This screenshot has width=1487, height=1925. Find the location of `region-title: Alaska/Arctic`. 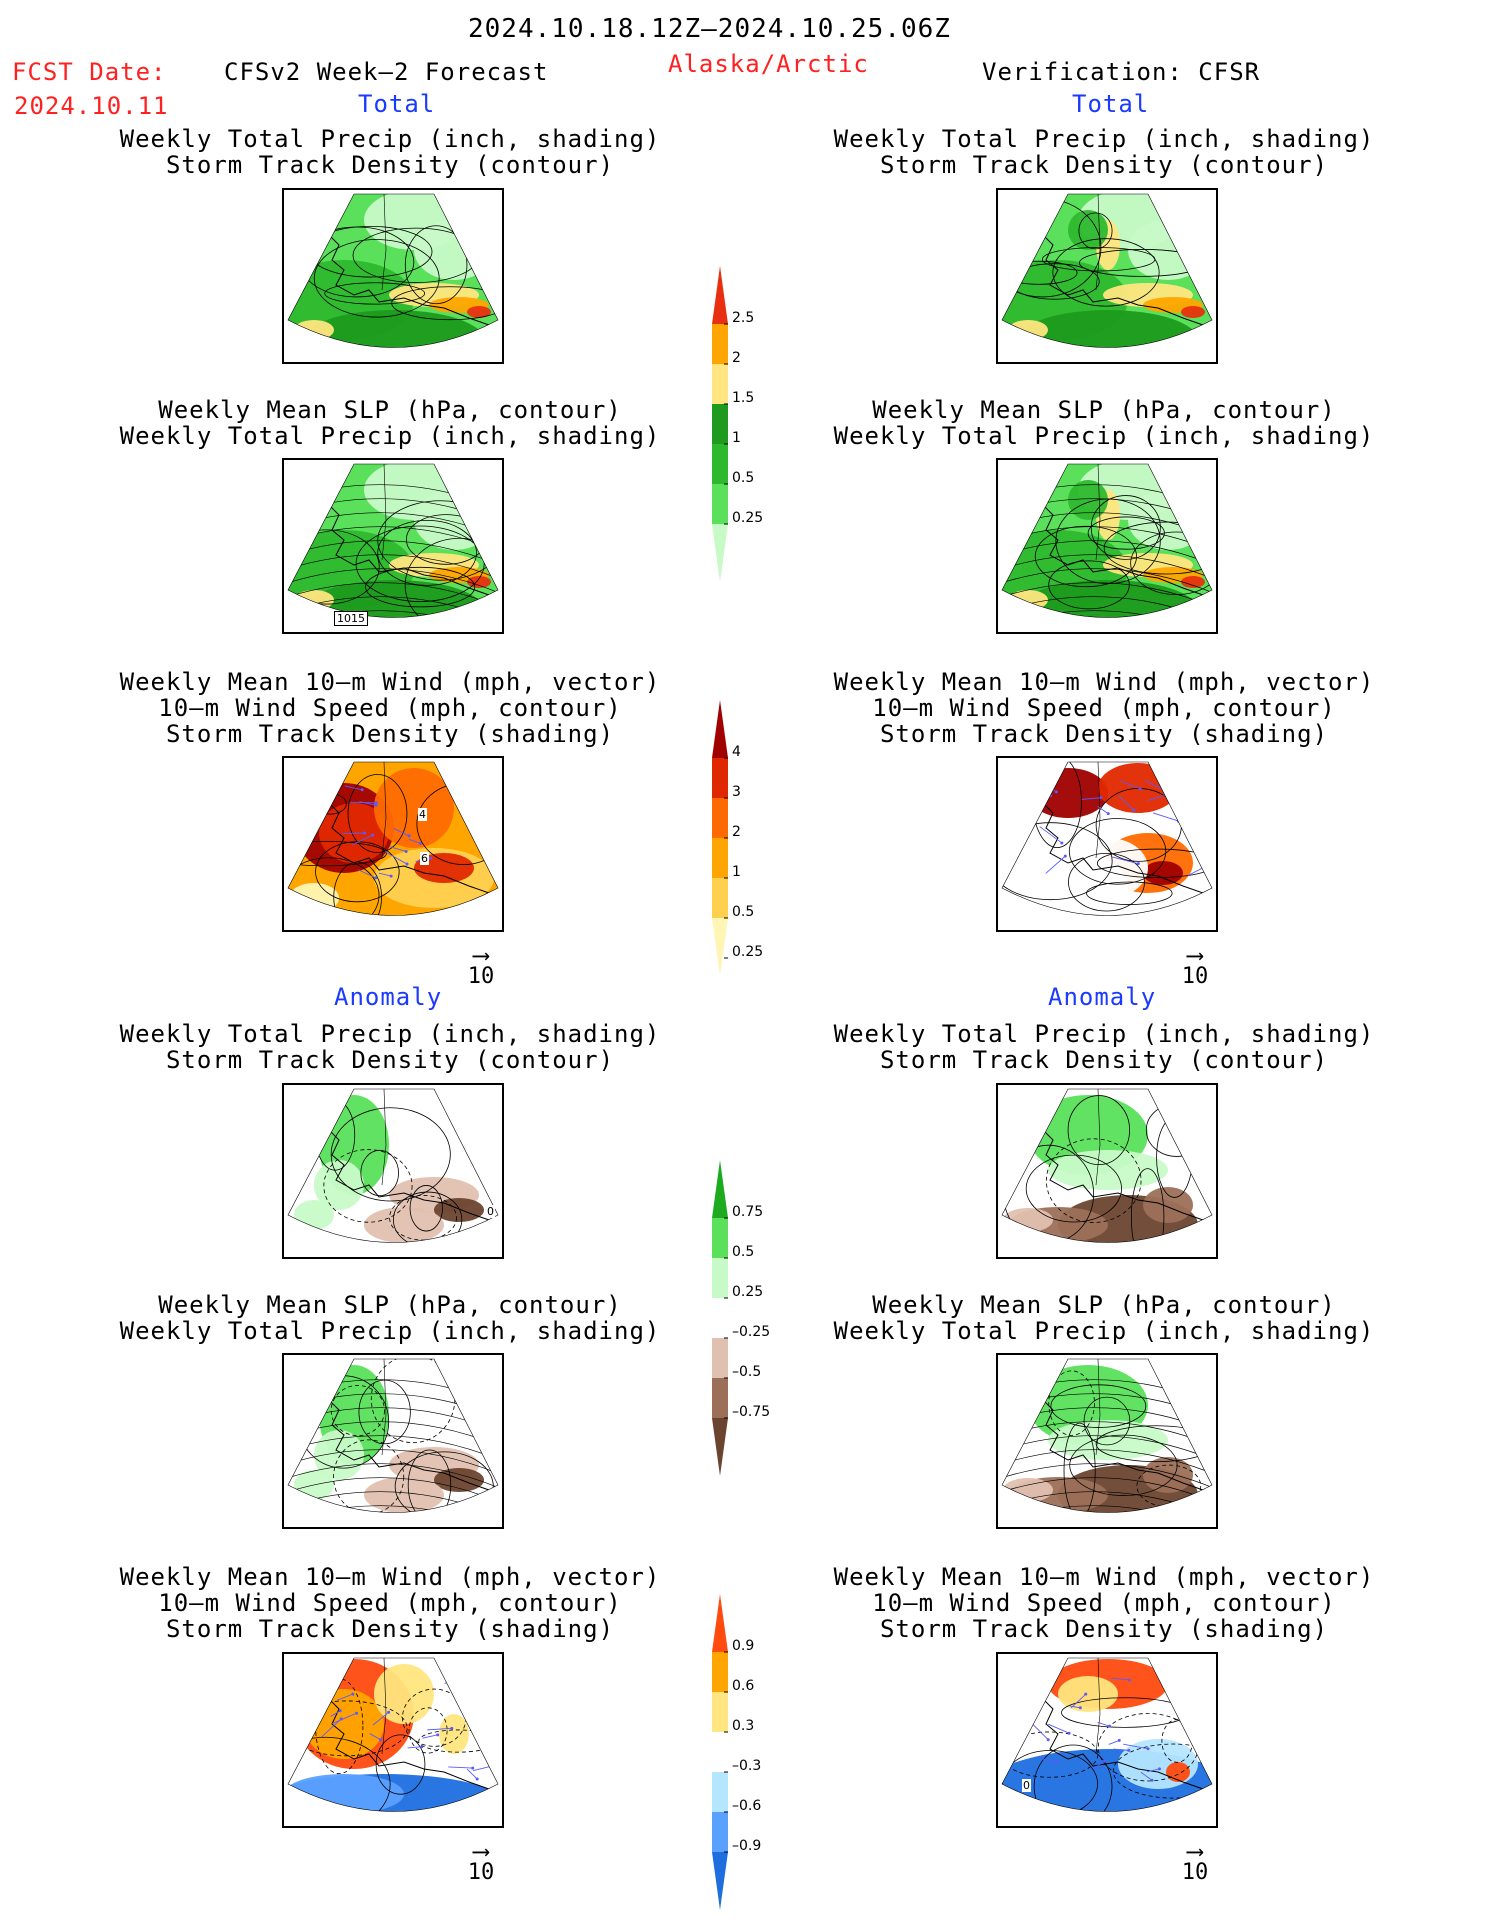

region-title: Alaska/Arctic is located at coordinates (768, 64).